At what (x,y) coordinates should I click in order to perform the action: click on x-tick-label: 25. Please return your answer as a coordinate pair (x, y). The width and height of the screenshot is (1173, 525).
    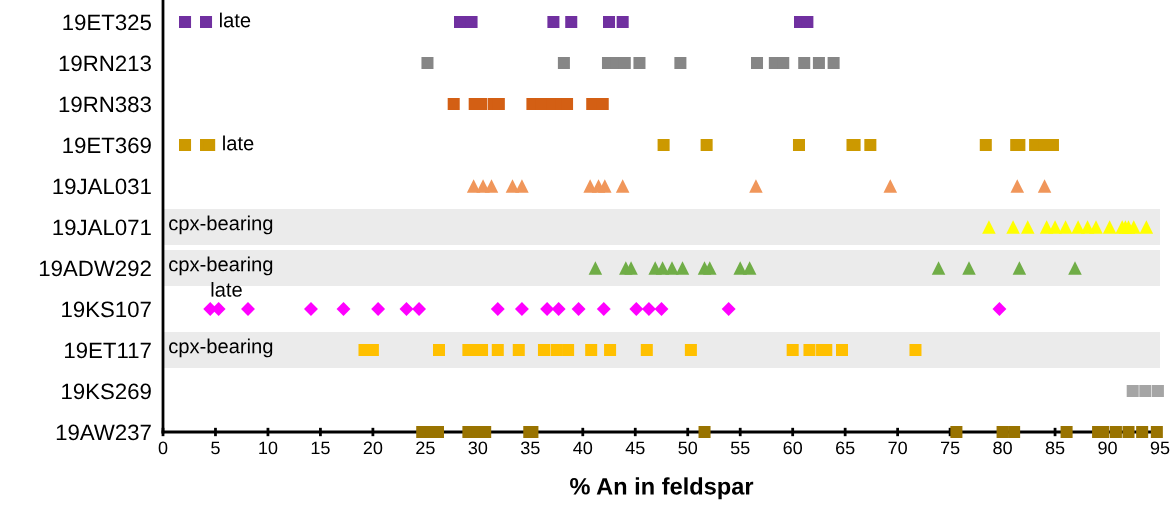
    Looking at the image, I should click on (425, 448).